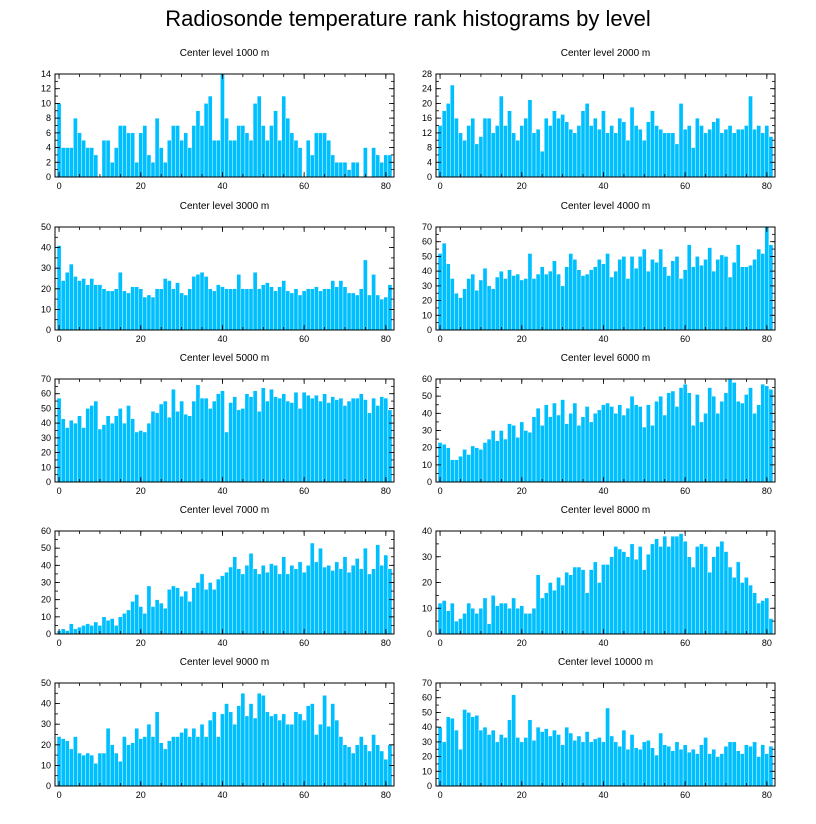  Describe the element at coordinates (427, 118) in the screenshot. I see `y-tick-label: 16` at that location.